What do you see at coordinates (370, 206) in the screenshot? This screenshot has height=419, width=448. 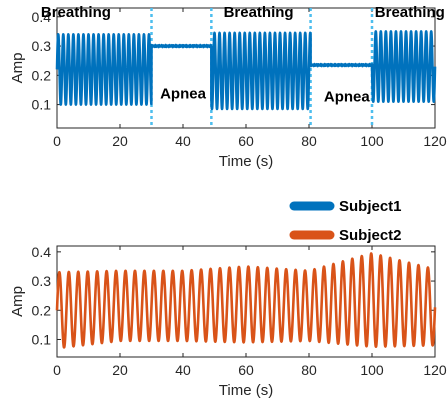 I see `legend-subject1-label: Subject1` at bounding box center [370, 206].